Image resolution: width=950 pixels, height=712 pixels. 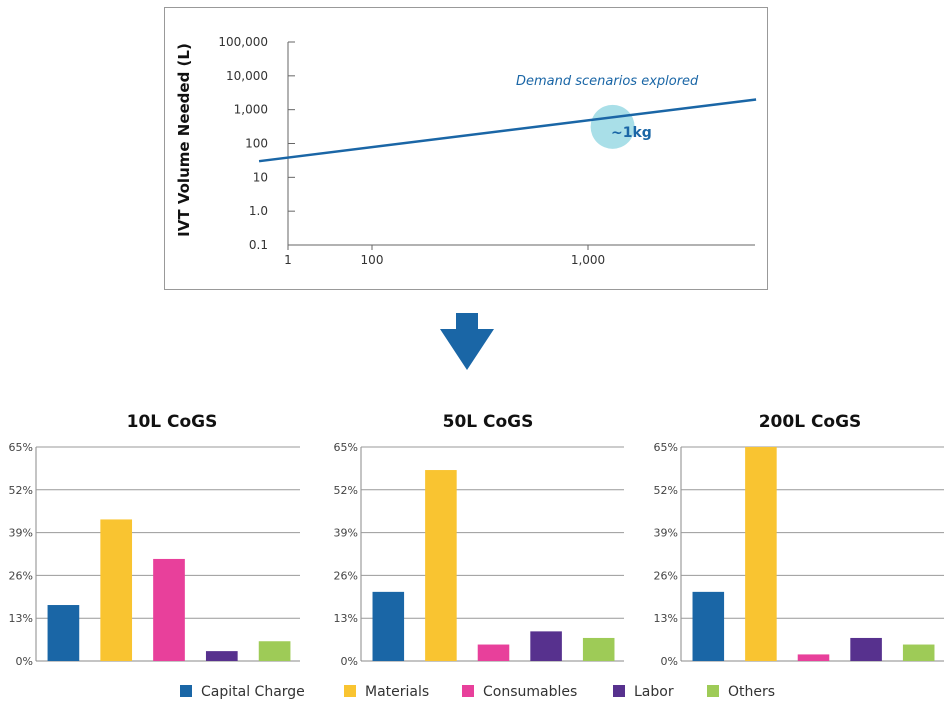 I want to click on y-tick-label: 100,000, so click(x=243, y=42).